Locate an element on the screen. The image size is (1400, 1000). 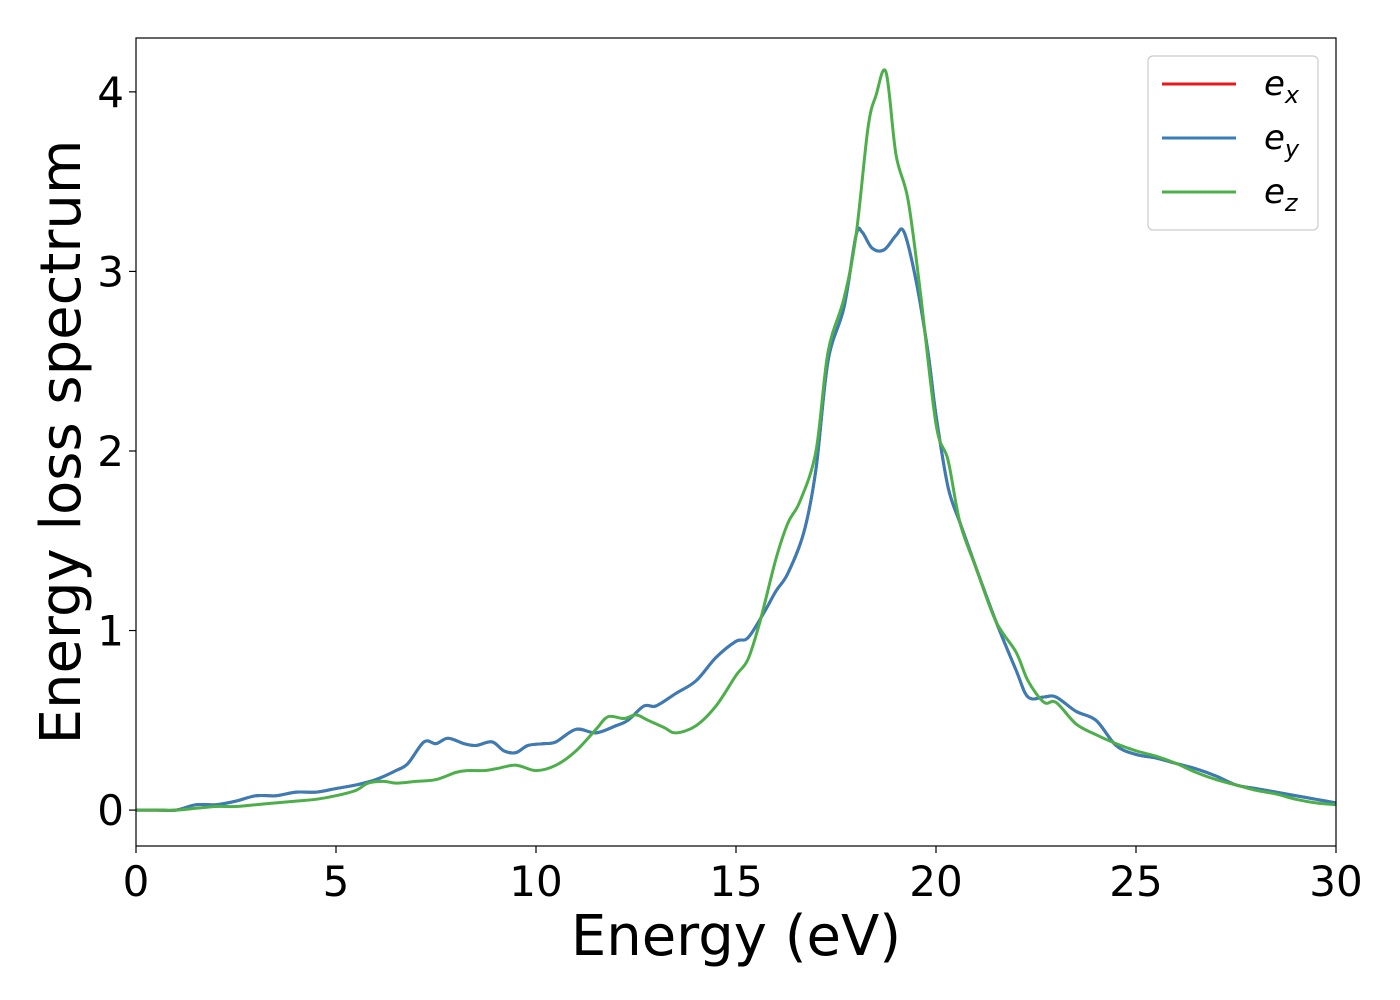
x-tick-label: 20 is located at coordinates (935, 881).